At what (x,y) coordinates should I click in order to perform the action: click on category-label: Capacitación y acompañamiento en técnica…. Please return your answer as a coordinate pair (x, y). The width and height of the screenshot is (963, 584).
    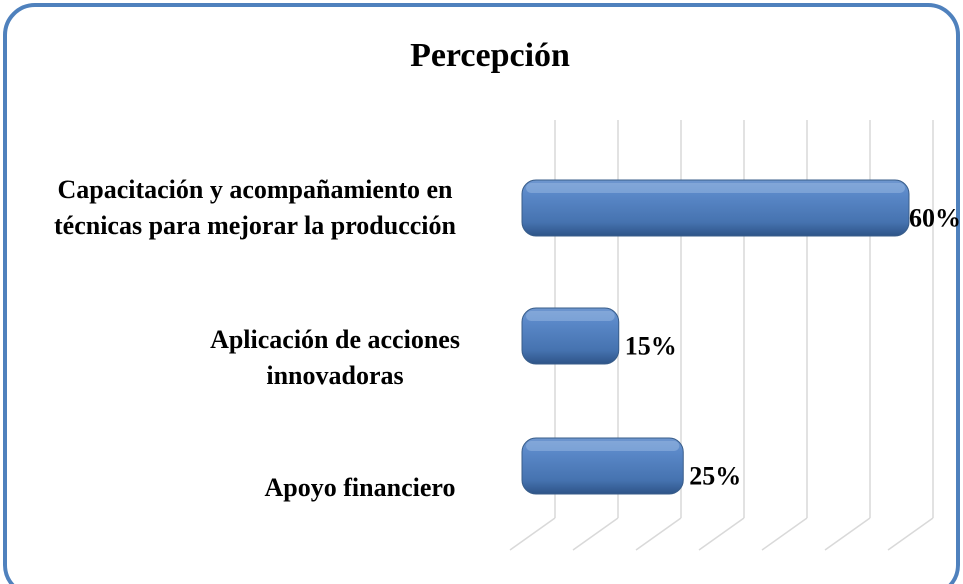
    Looking at the image, I should click on (255, 207).